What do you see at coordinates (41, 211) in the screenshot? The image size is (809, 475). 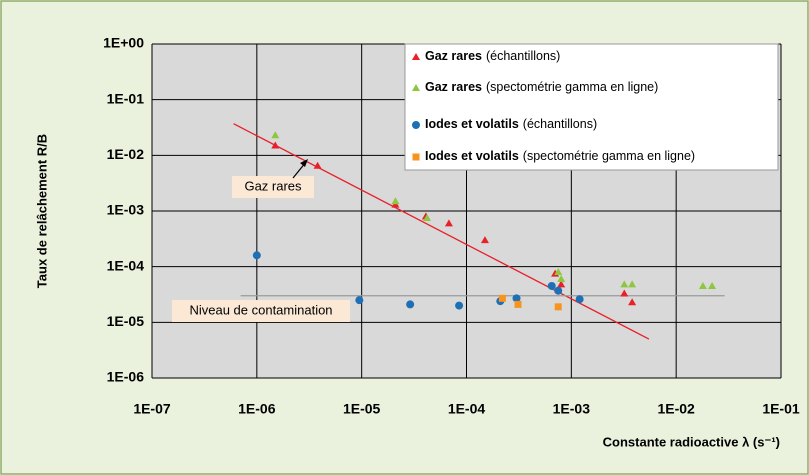 I see `y-axis-title: Taux de relâchement R/B` at bounding box center [41, 211].